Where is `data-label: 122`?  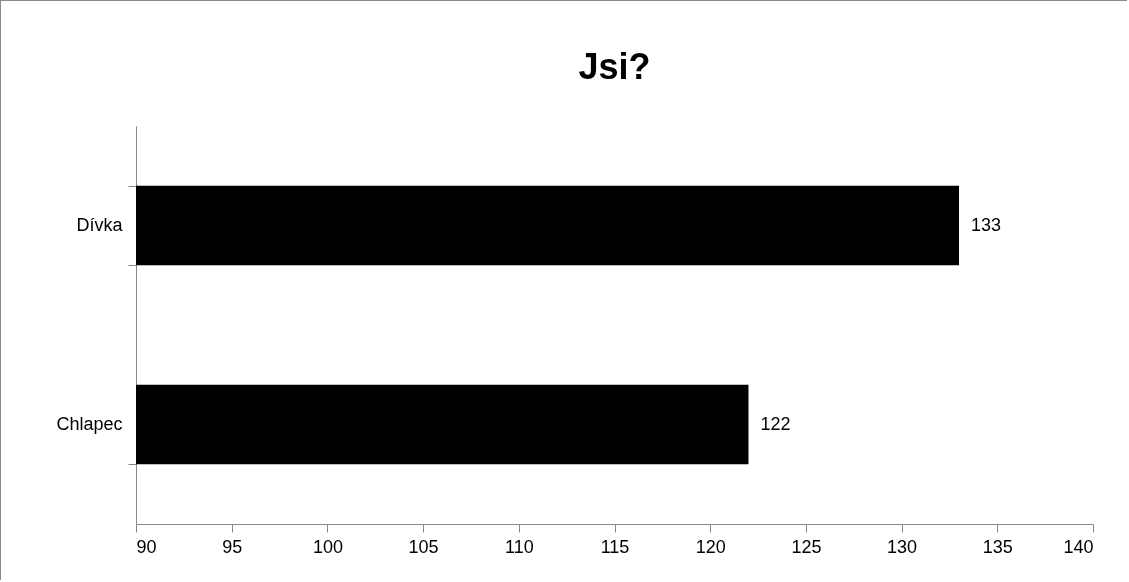 data-label: 122 is located at coordinates (775, 423).